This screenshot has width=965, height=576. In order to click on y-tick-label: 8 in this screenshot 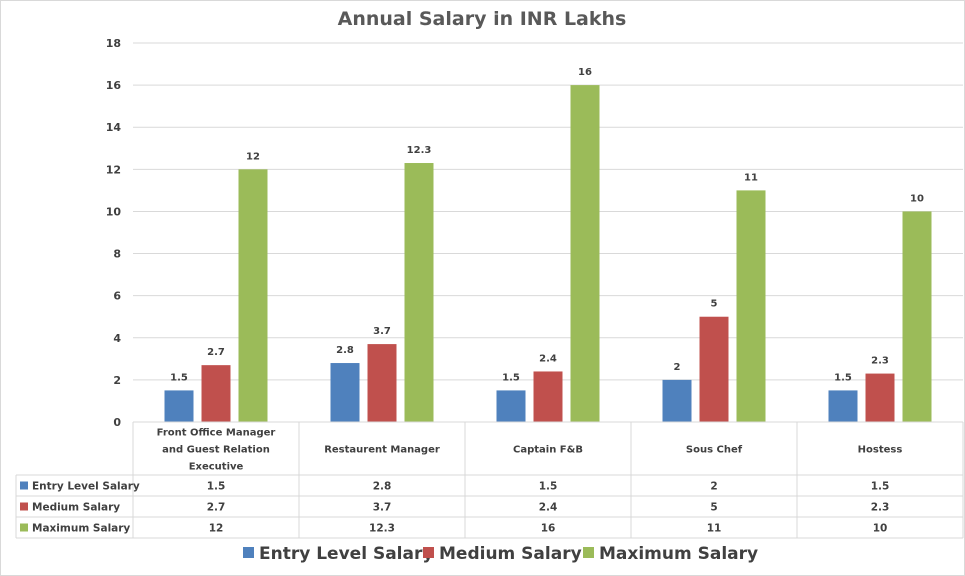, I will do `click(117, 254)`.